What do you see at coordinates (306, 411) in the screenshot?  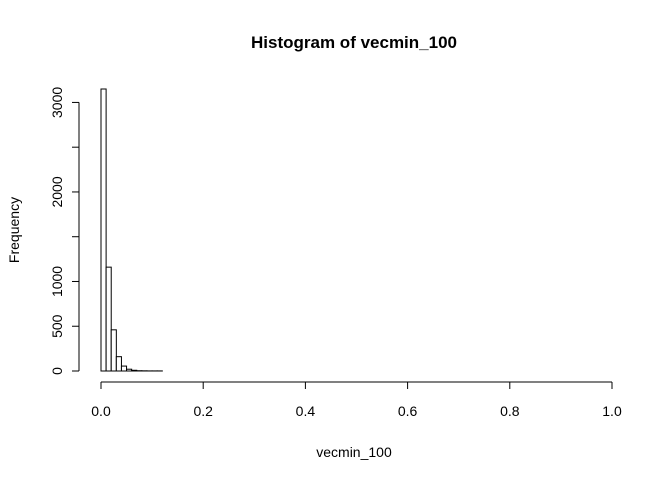 I see `x-tick-label-2: 0.4` at bounding box center [306, 411].